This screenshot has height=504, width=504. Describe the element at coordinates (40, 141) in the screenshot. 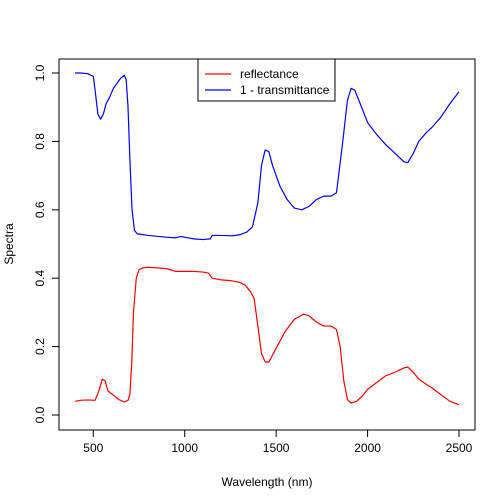

I see `y-tick-label: 0.8` at that location.